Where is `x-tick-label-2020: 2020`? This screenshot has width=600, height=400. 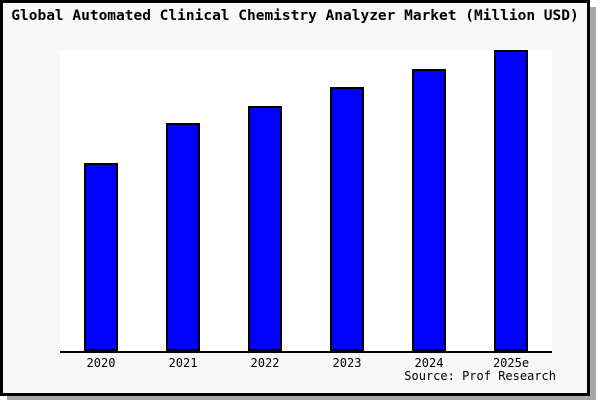
x-tick-label-2020: 2020 is located at coordinates (101, 363).